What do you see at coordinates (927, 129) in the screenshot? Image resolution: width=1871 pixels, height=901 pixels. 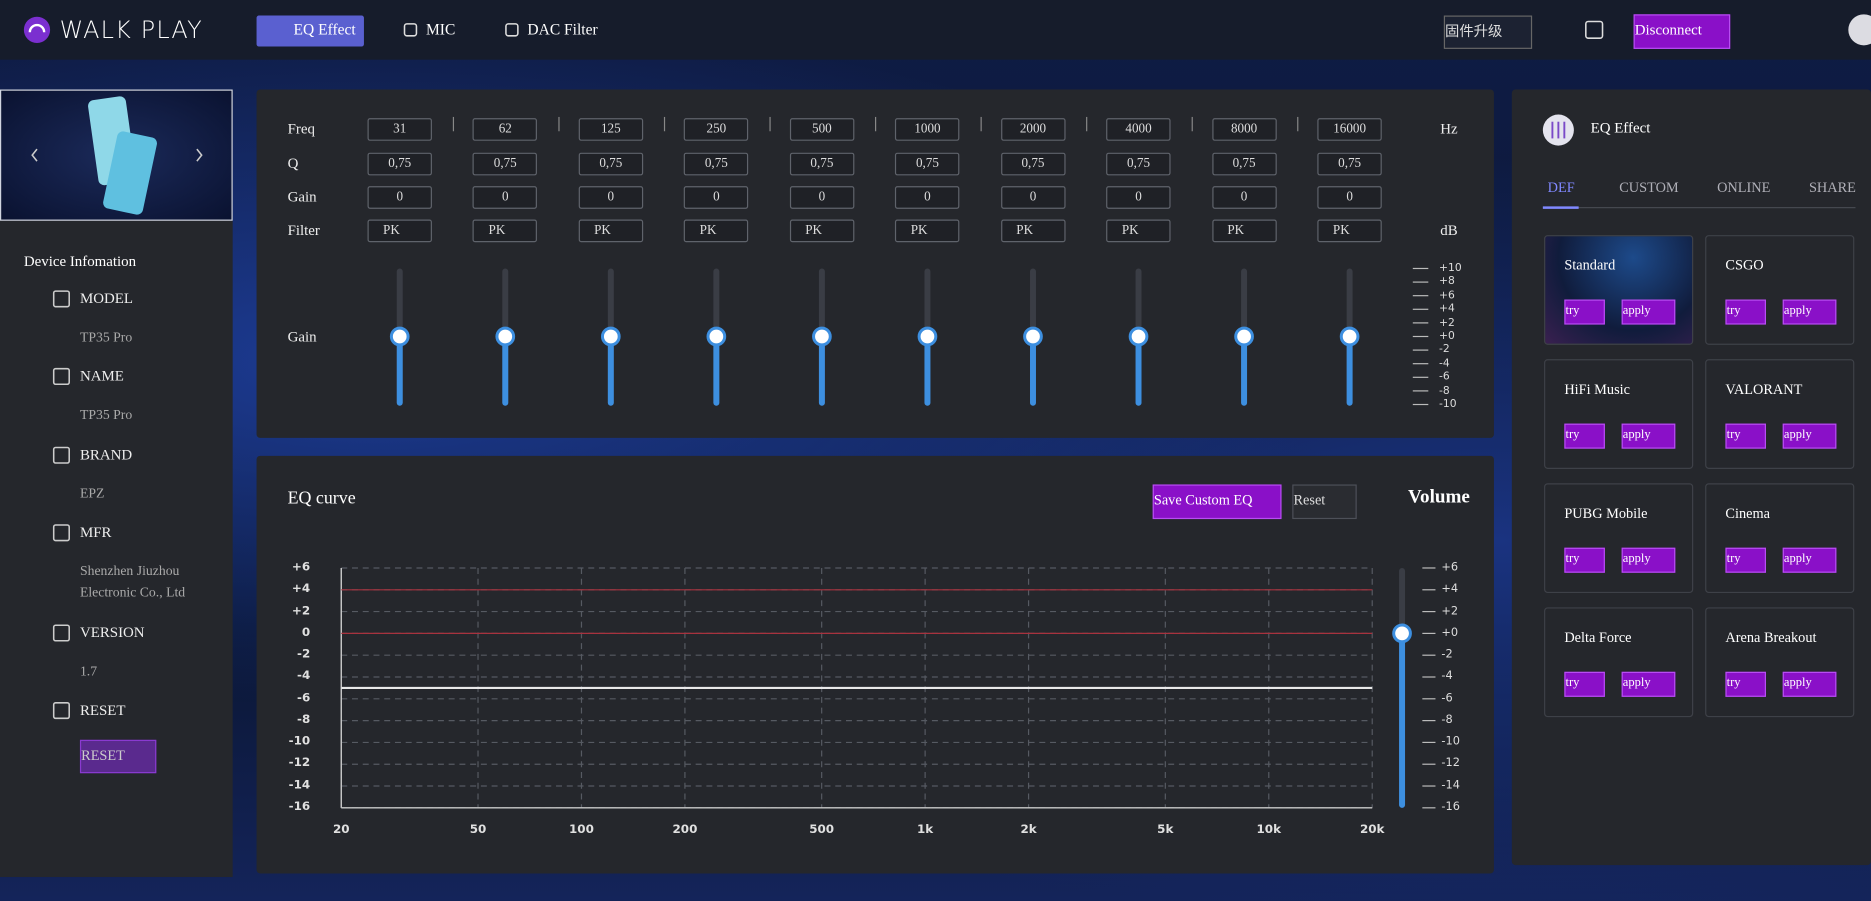 I see `band-input: 1000` at bounding box center [927, 129].